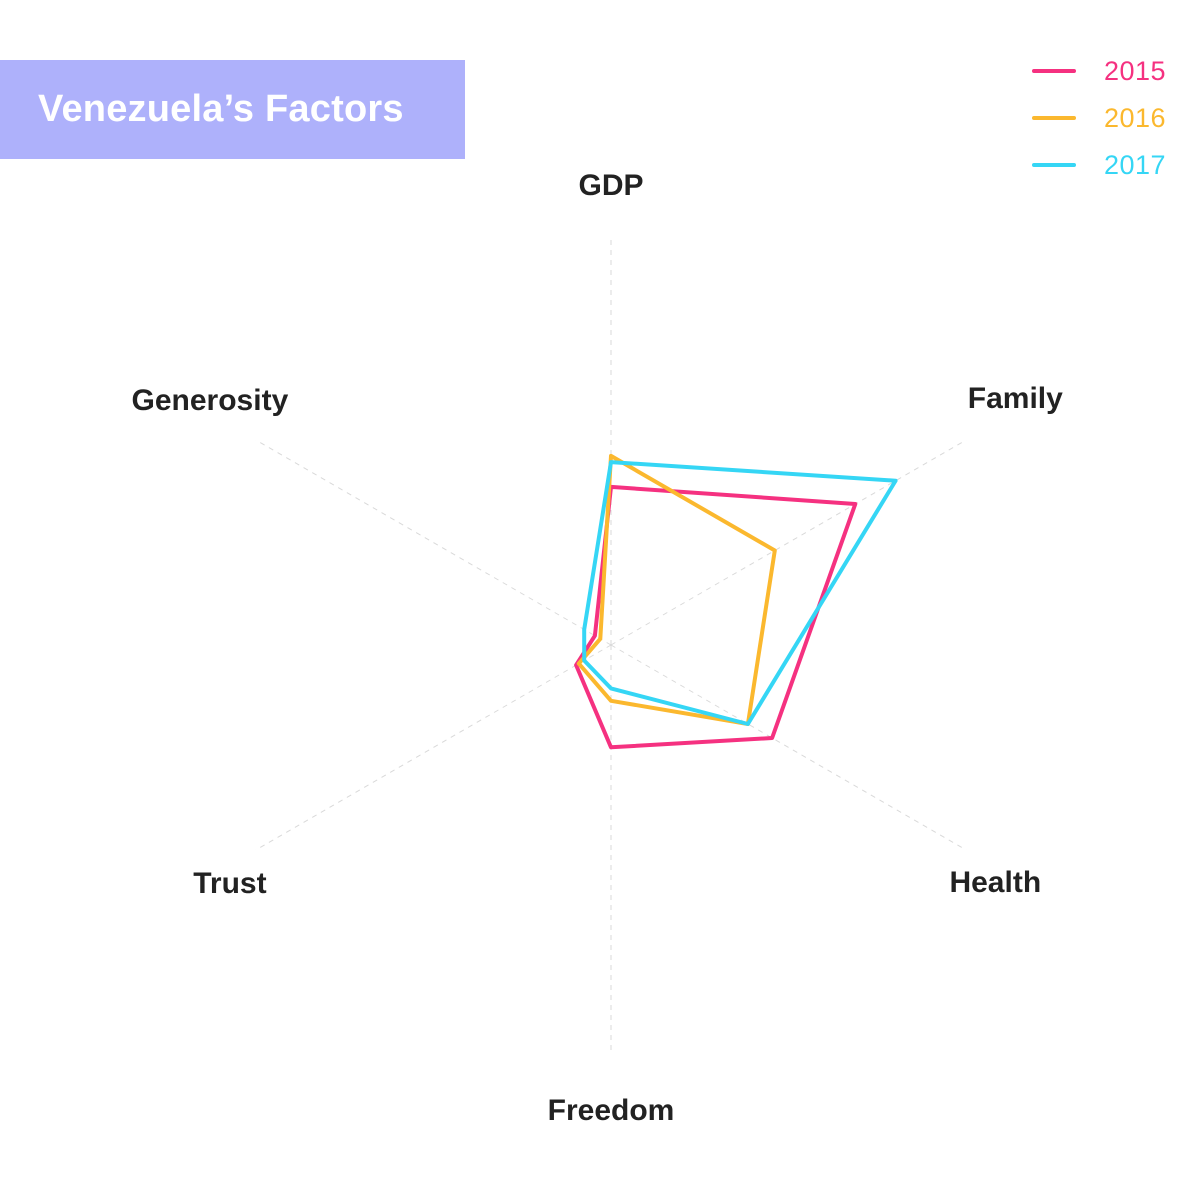  Describe the element at coordinates (1054, 118) in the screenshot. I see `legend-swatch-2016` at that location.